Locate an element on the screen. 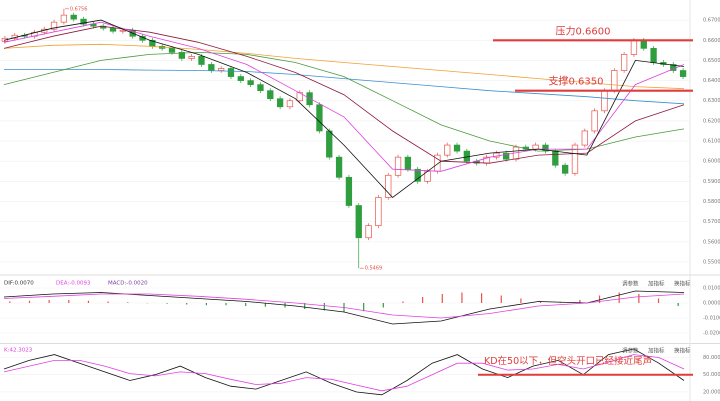  extreme-label: 0.5469 is located at coordinates (374, 269).